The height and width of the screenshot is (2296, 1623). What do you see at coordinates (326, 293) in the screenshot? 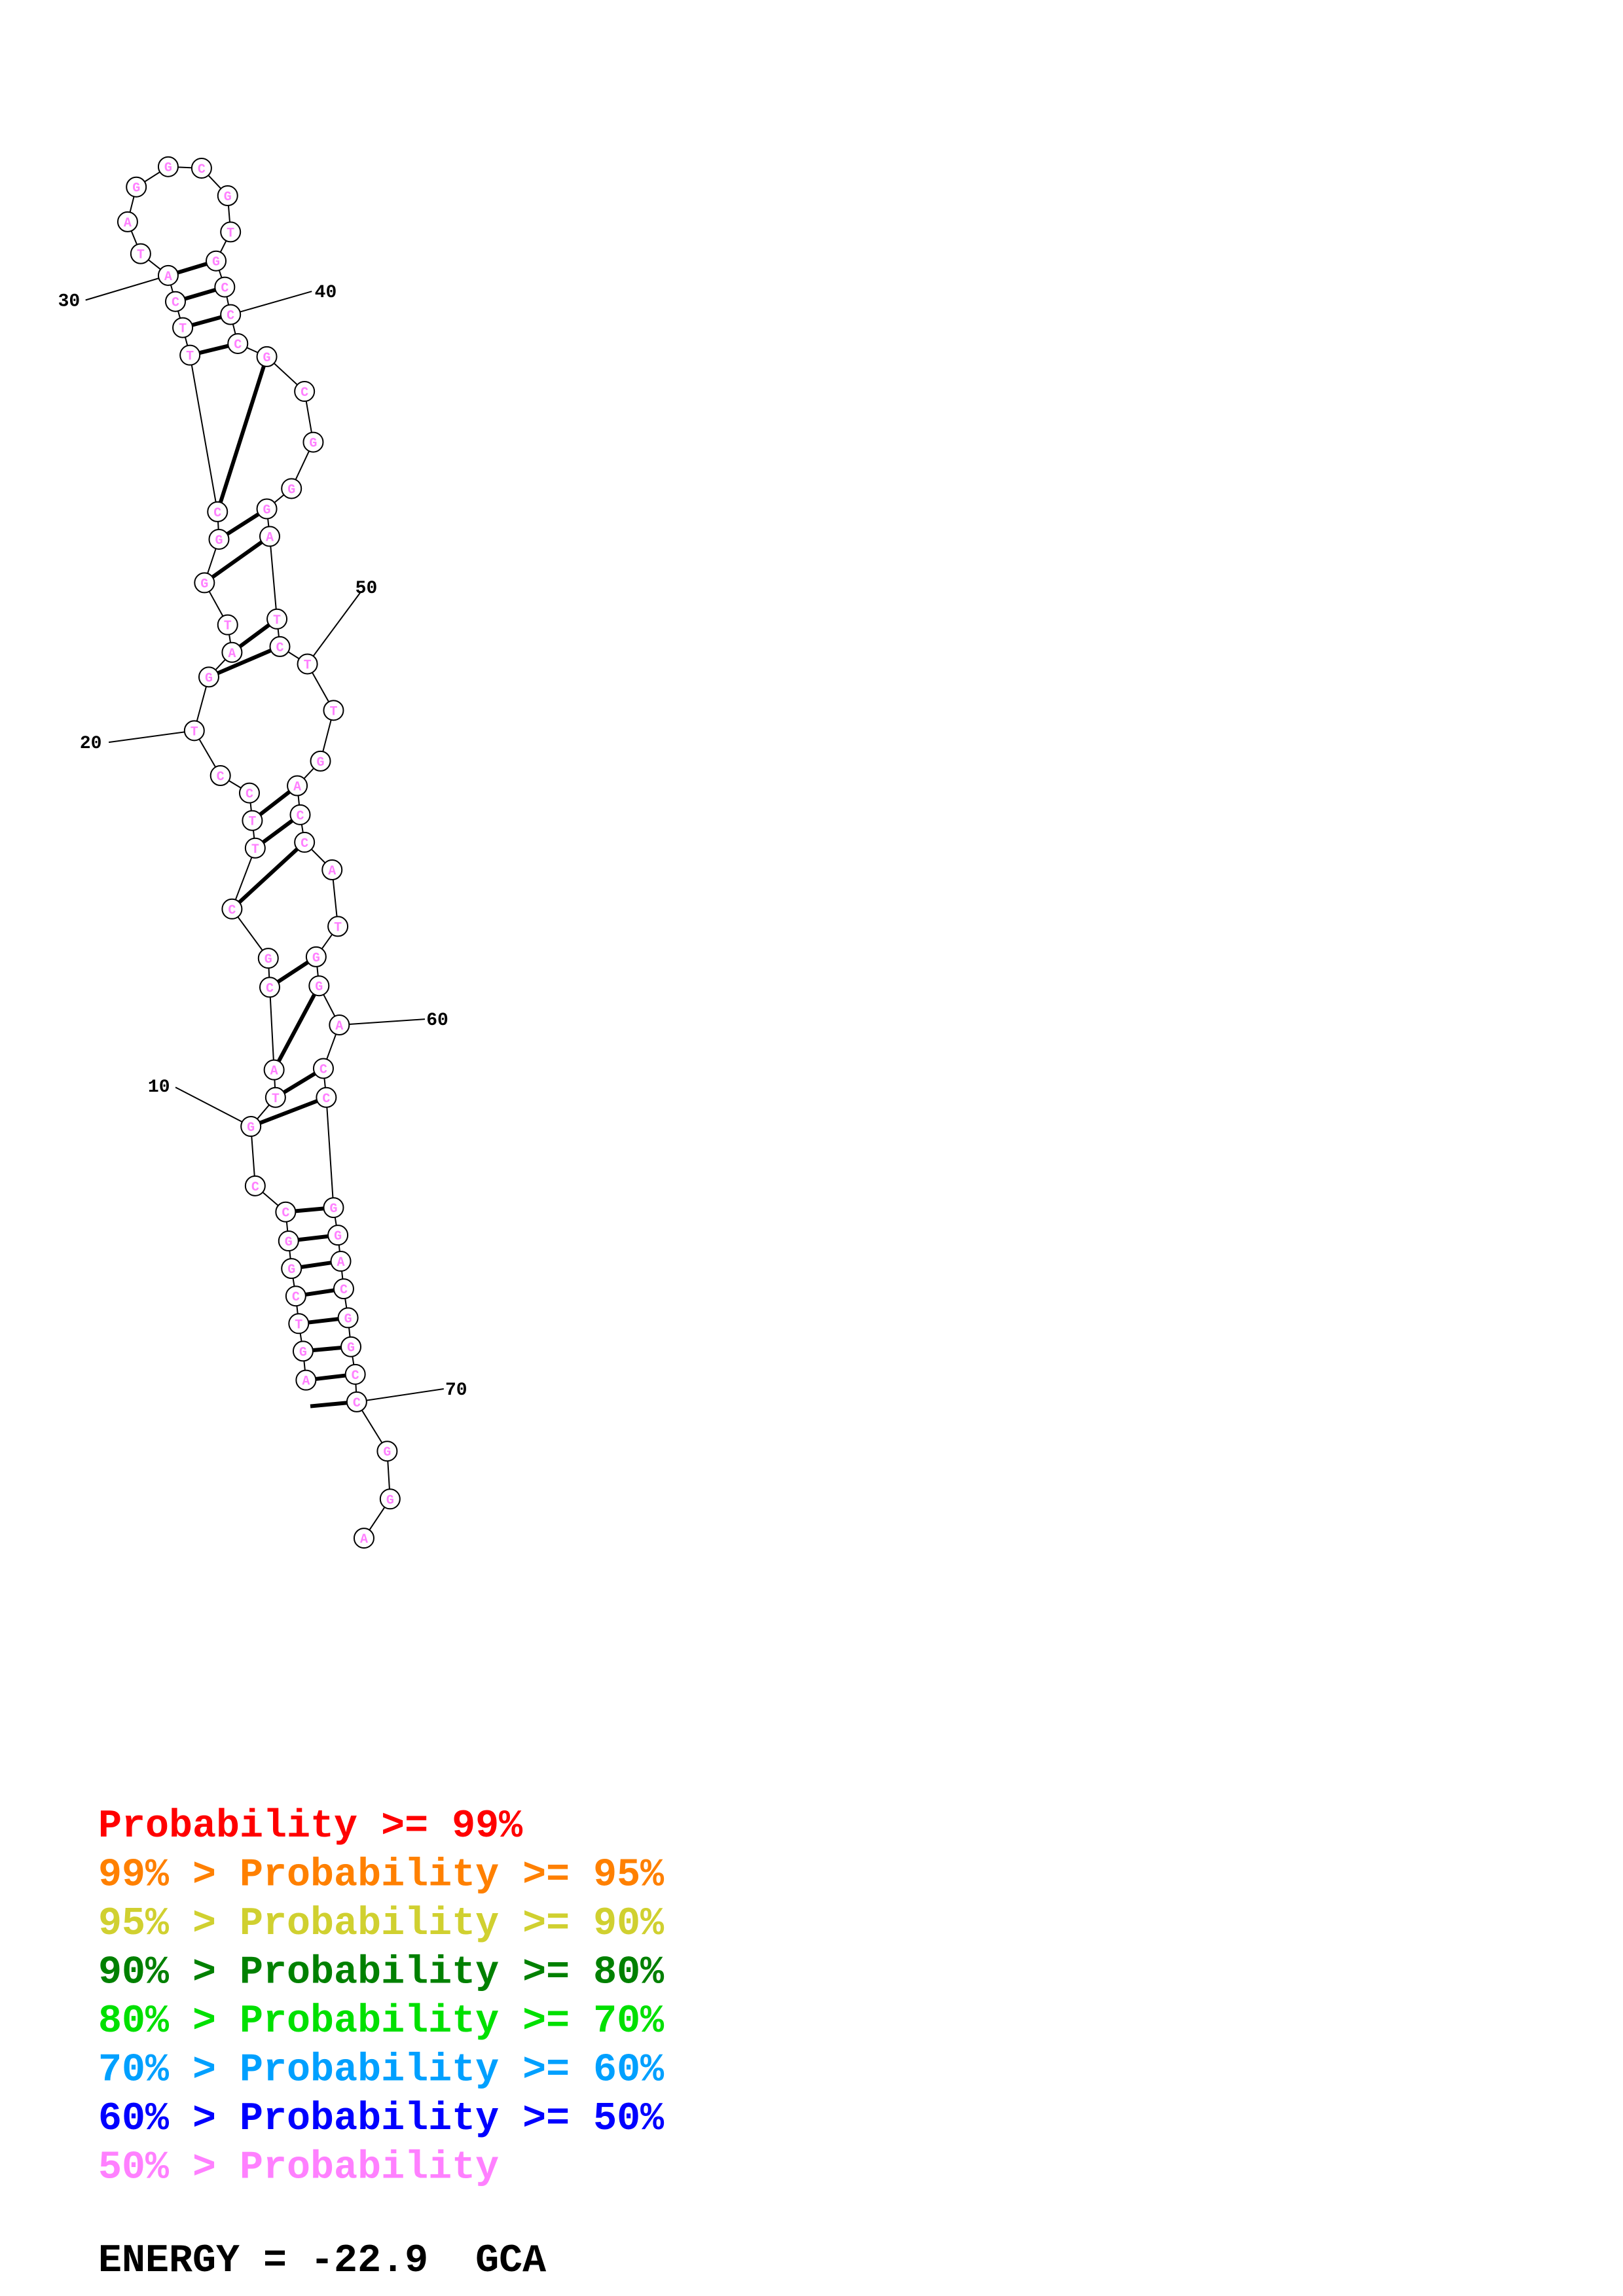
I see `position-label: 40` at bounding box center [326, 293].